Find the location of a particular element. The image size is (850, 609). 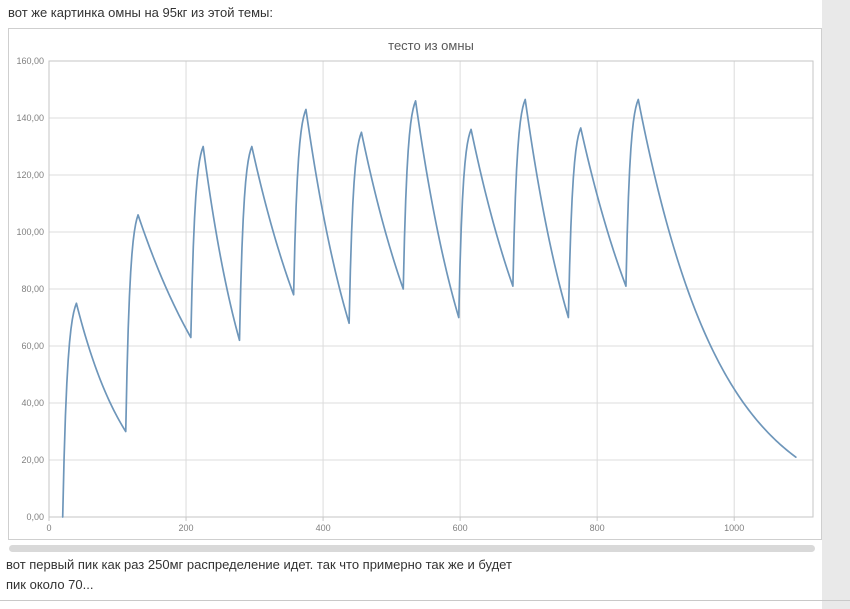

svg-text: 140,00 is located at coordinates (30, 118).